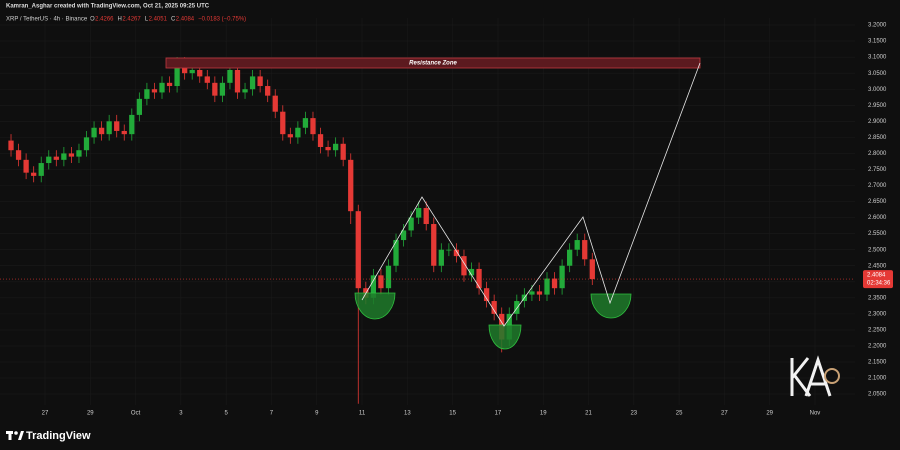 The height and width of the screenshot is (450, 900). Describe the element at coordinates (877, 26) in the screenshot. I see `y-tick-label: 3.2000` at that location.